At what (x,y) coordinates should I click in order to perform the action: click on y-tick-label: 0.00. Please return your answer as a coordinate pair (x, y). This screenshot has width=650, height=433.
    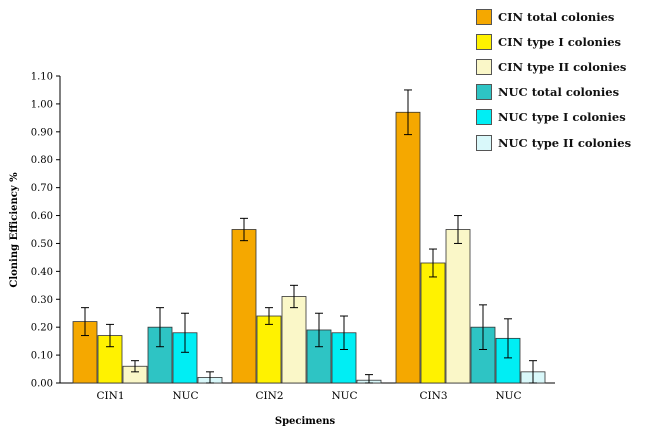
    Looking at the image, I should click on (42, 384).